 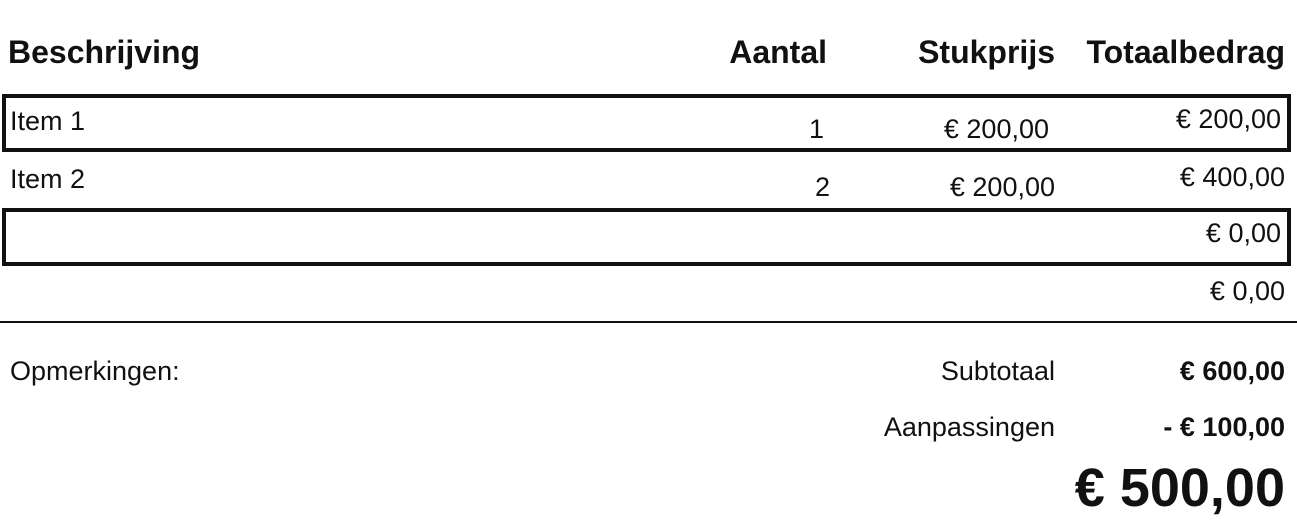 What do you see at coordinates (95, 371) in the screenshot?
I see `notes-label: Opmerkingen:` at bounding box center [95, 371].